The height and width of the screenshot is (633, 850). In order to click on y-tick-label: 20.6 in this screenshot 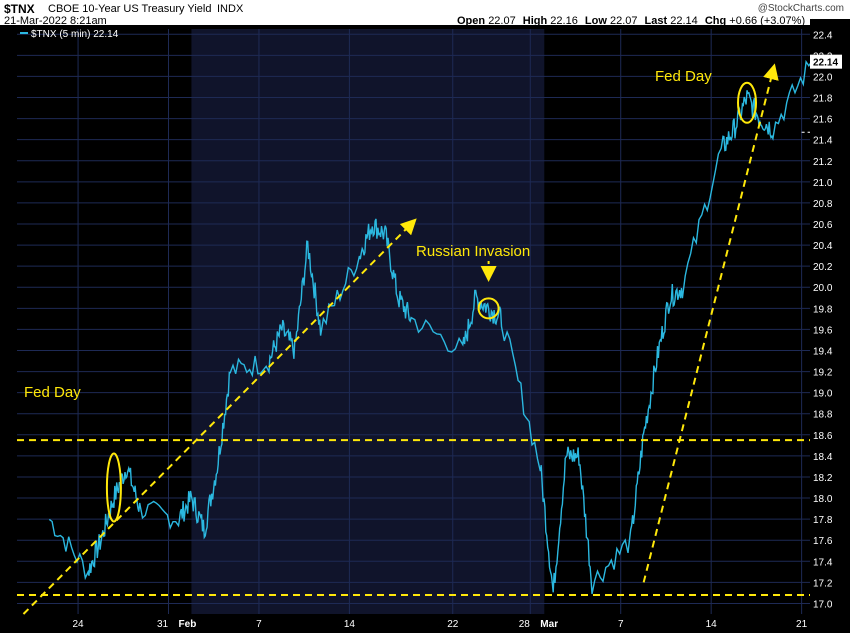, I will do `click(823, 225)`.